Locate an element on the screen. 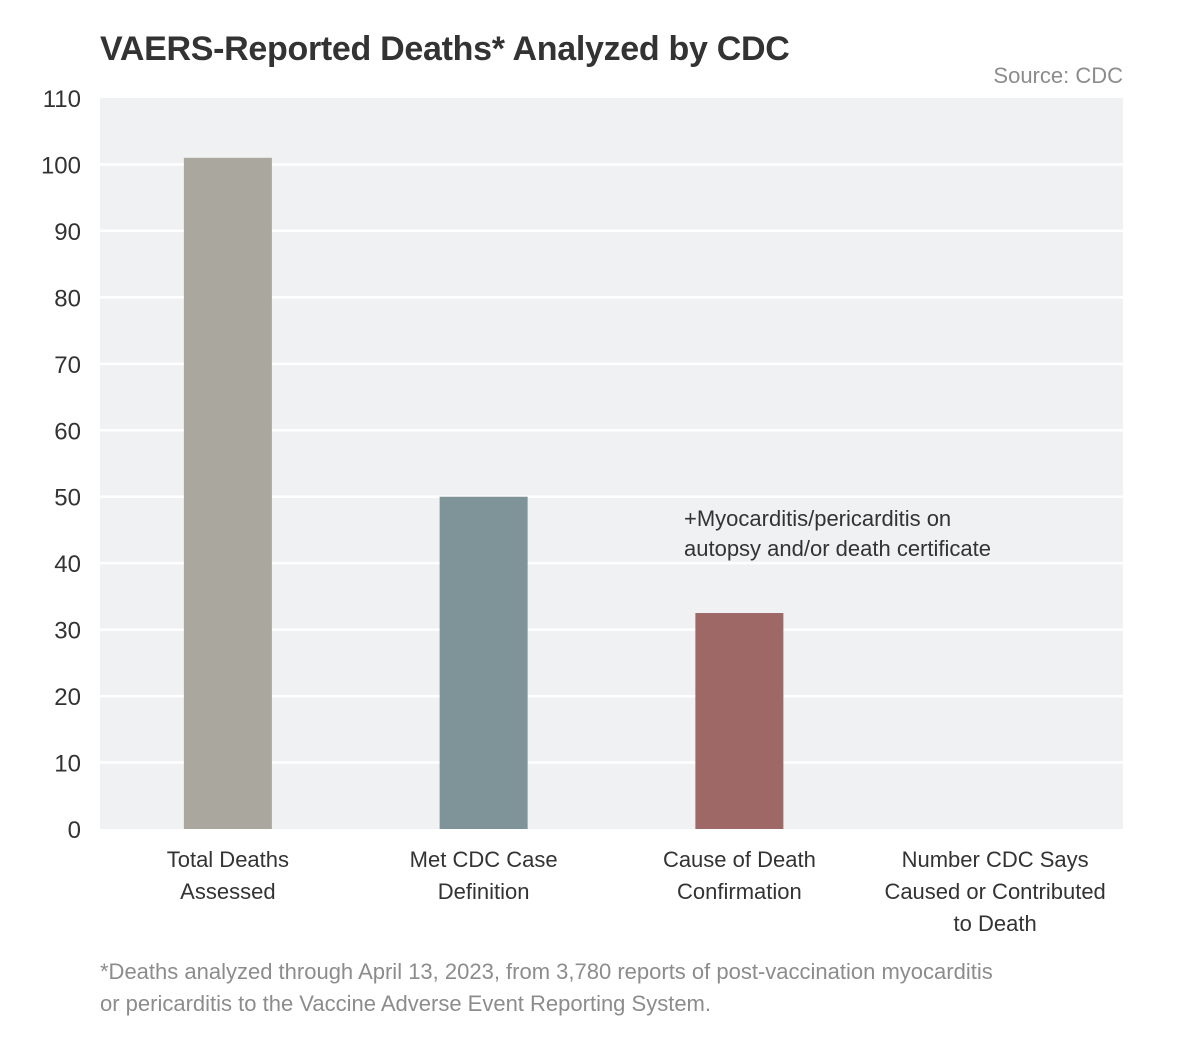 This screenshot has width=1200, height=1053. x-tick-label: Cause of Death Confirmation is located at coordinates (739, 875).